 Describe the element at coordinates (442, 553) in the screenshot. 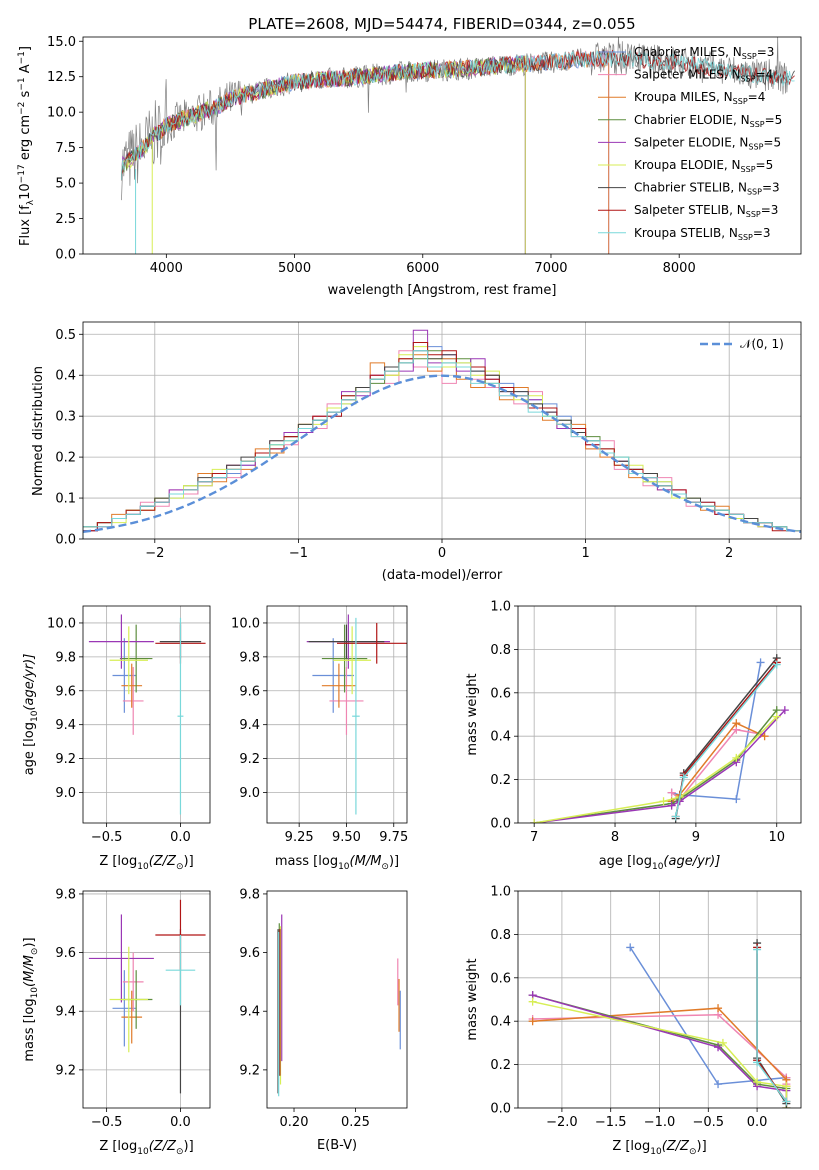

I see `residuals-xtick-label: 0` at that location.